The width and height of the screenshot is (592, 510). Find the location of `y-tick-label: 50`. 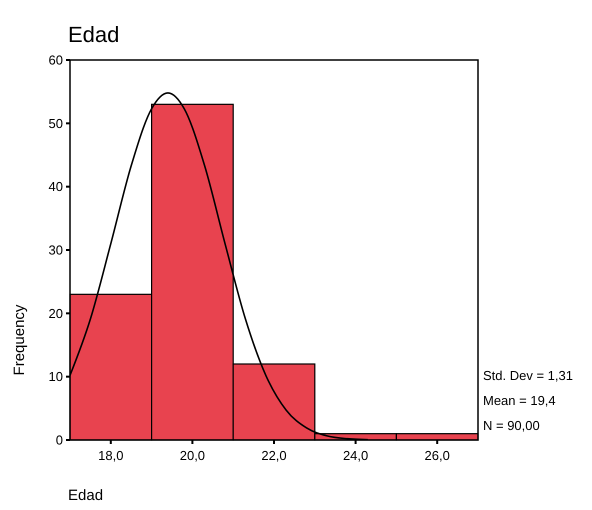

y-tick-label: 50 is located at coordinates (55, 123).